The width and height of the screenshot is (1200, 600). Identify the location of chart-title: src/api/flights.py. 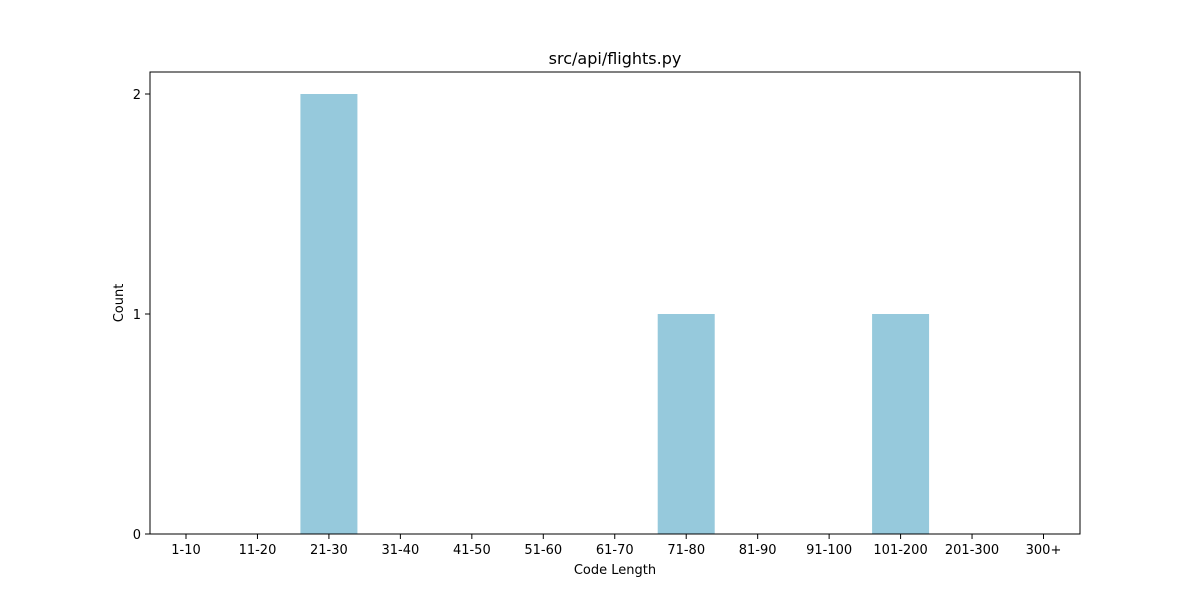
(615, 58).